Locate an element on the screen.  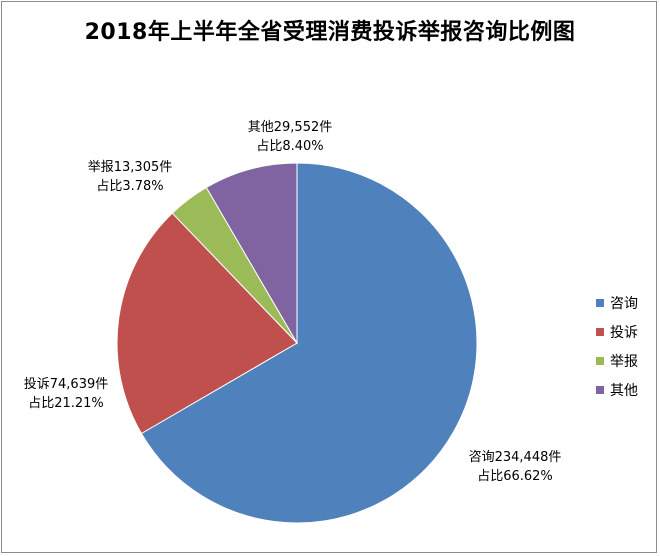
data-label-report: 举报13,305件 占比3.78% is located at coordinates (130, 177).